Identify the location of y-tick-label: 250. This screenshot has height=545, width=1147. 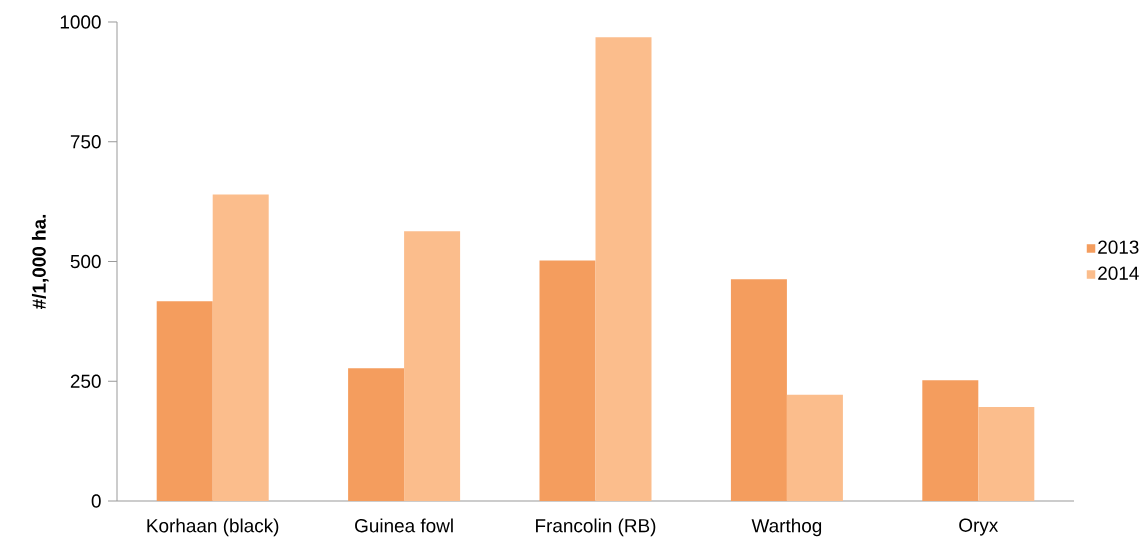
(85, 381).